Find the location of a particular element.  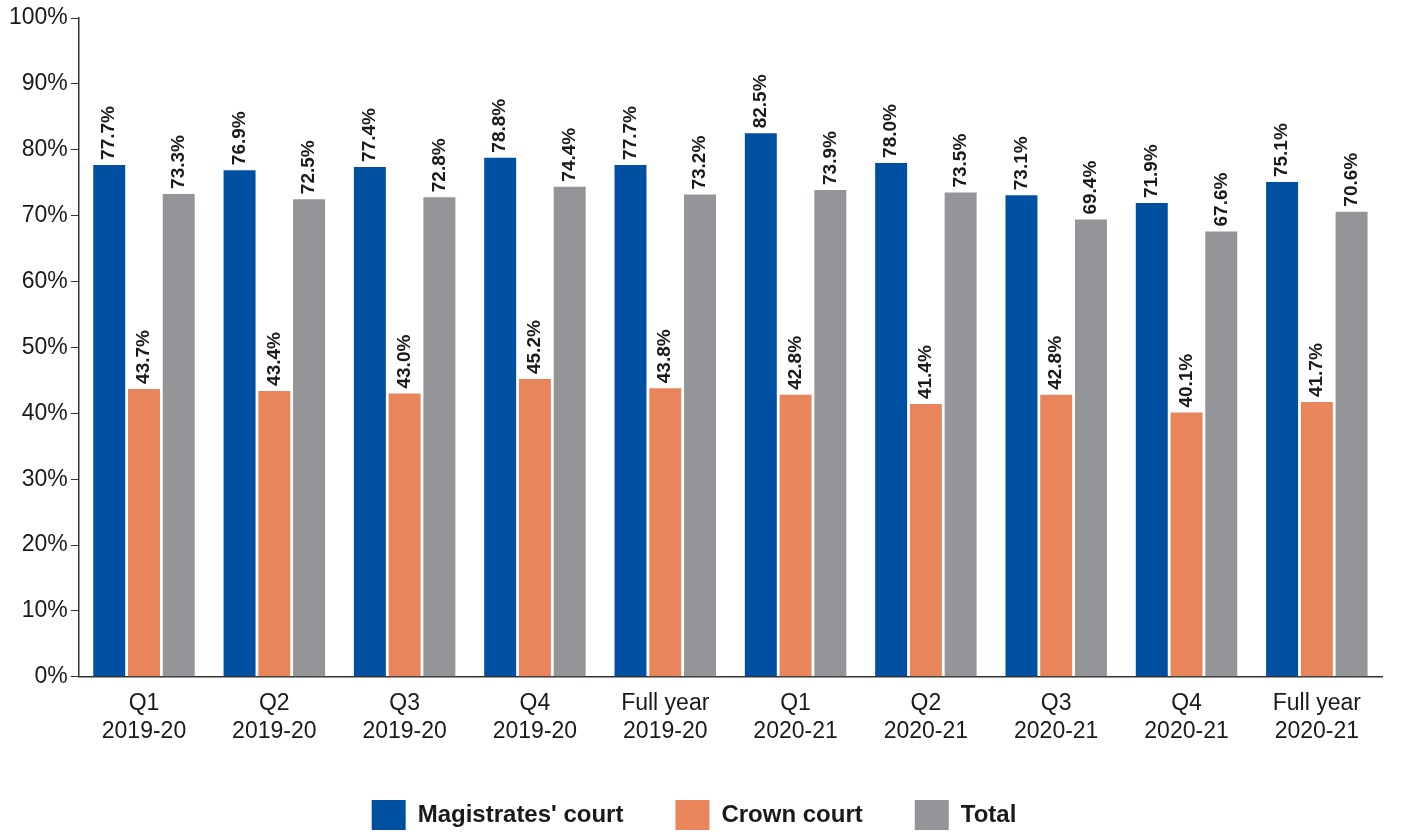

x-tick-label: Q3 2020-21 is located at coordinates (1056, 715).